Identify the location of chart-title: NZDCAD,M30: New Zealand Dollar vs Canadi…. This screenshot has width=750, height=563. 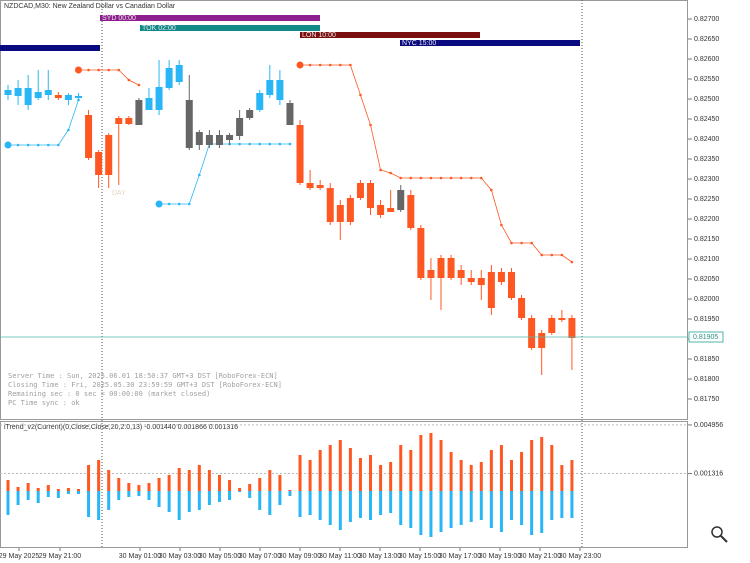
(90, 6).